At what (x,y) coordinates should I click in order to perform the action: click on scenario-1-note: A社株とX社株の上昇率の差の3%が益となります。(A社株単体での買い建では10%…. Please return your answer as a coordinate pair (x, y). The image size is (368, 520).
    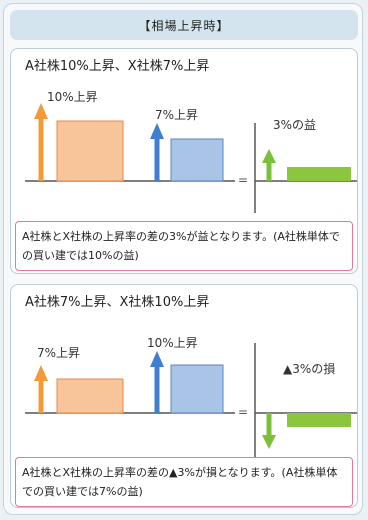
    Looking at the image, I should click on (184, 246).